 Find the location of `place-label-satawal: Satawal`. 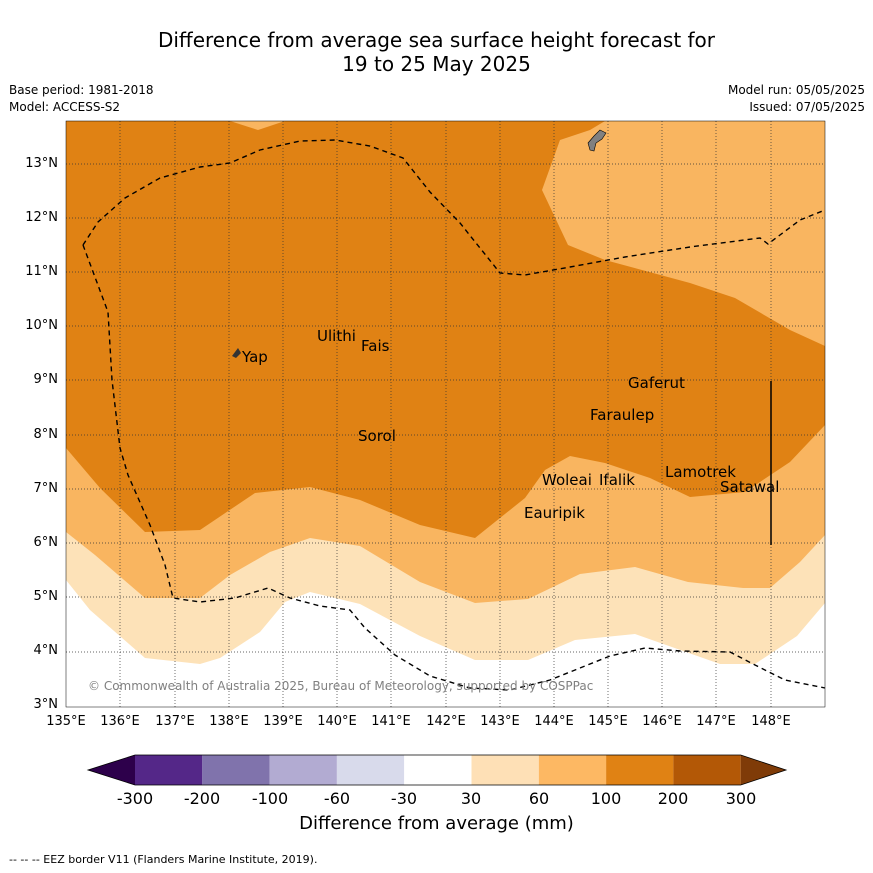

place-label-satawal: Satawal is located at coordinates (749, 487).